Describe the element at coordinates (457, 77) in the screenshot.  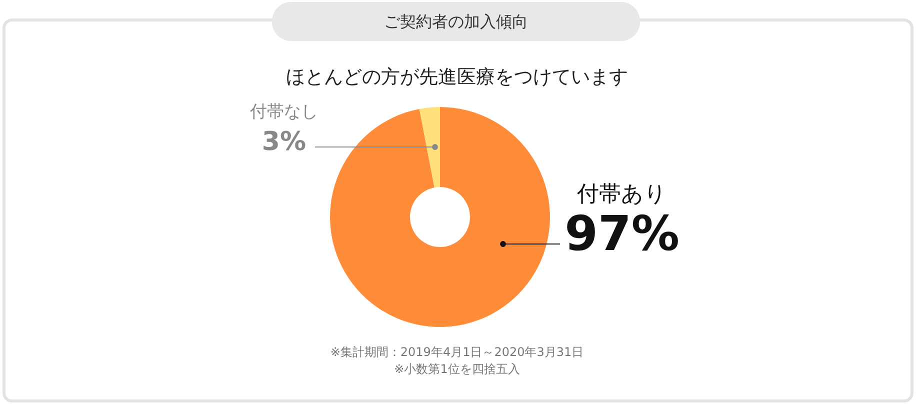
I see `chart-subtitle: ほとんどの方が先進医療をつけています` at that location.